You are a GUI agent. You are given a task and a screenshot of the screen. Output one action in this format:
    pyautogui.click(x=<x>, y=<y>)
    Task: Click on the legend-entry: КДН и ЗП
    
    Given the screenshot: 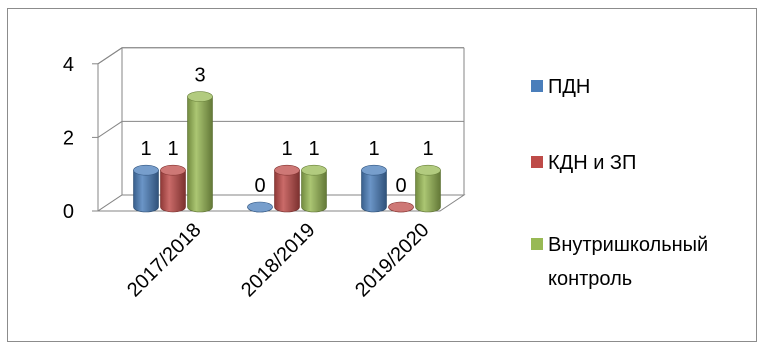 What is the action you would take?
    pyautogui.click(x=583, y=163)
    